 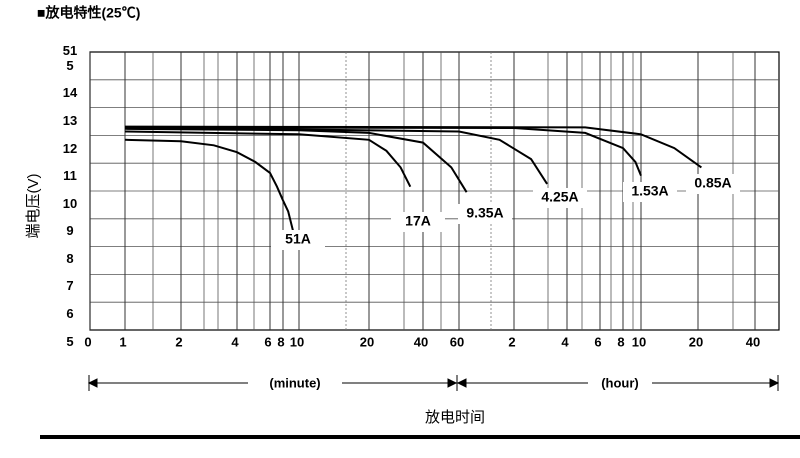 What do you see at coordinates (70, 176) in the screenshot?
I see `y-tick-label: 11` at bounding box center [70, 176].